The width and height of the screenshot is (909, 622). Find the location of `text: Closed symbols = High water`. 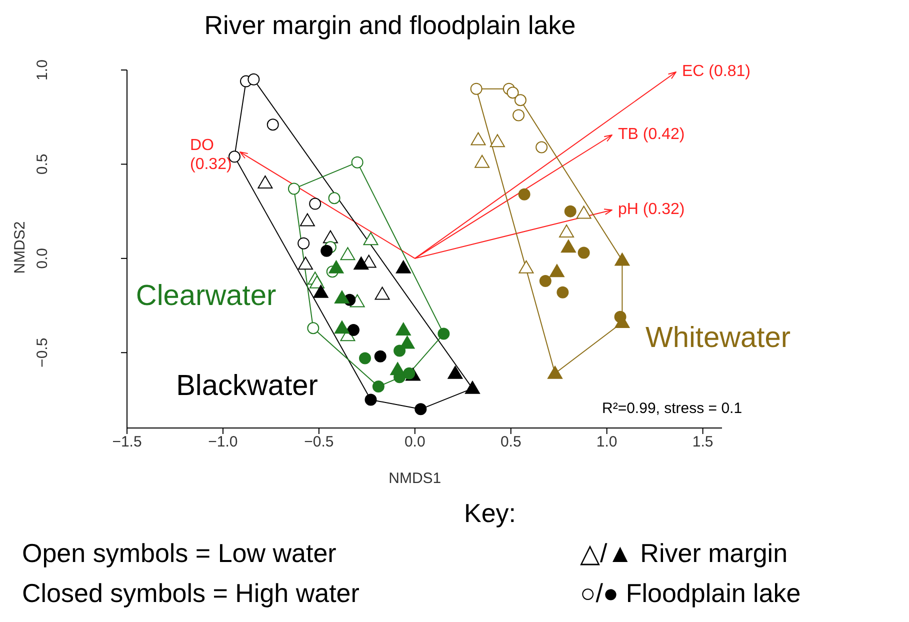

text: Closed symbols = High water is located at coordinates (191, 593).